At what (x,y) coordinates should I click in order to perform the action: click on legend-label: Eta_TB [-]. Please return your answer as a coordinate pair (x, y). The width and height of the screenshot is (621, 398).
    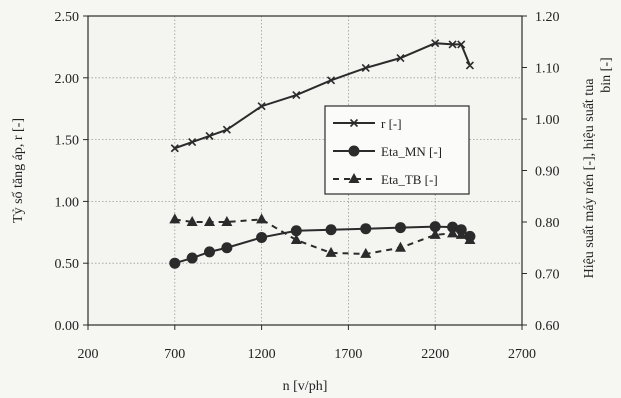
    Looking at the image, I should click on (409, 179).